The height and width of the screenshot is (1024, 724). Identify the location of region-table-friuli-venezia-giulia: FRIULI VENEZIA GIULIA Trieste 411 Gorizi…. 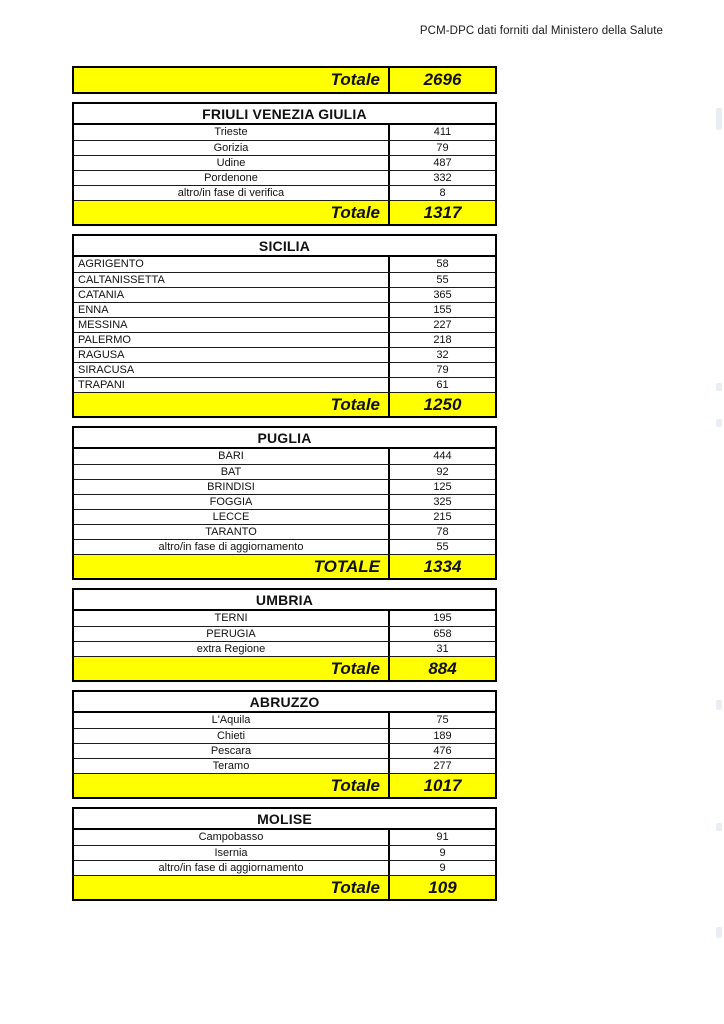
(284, 164).